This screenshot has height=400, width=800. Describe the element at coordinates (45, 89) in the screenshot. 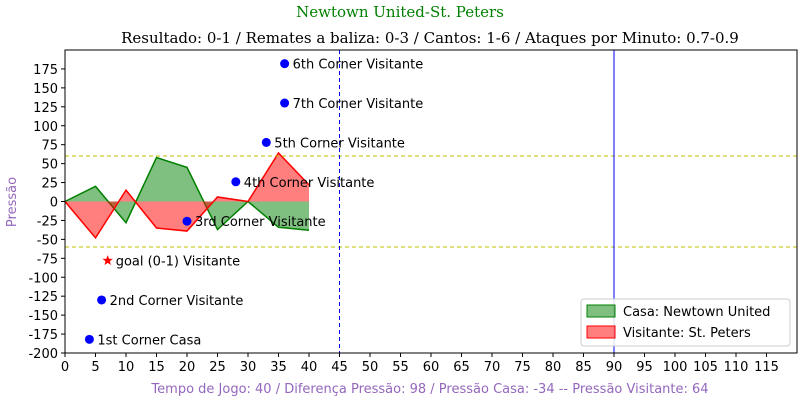

I see `y-tick-label-14: 150` at that location.